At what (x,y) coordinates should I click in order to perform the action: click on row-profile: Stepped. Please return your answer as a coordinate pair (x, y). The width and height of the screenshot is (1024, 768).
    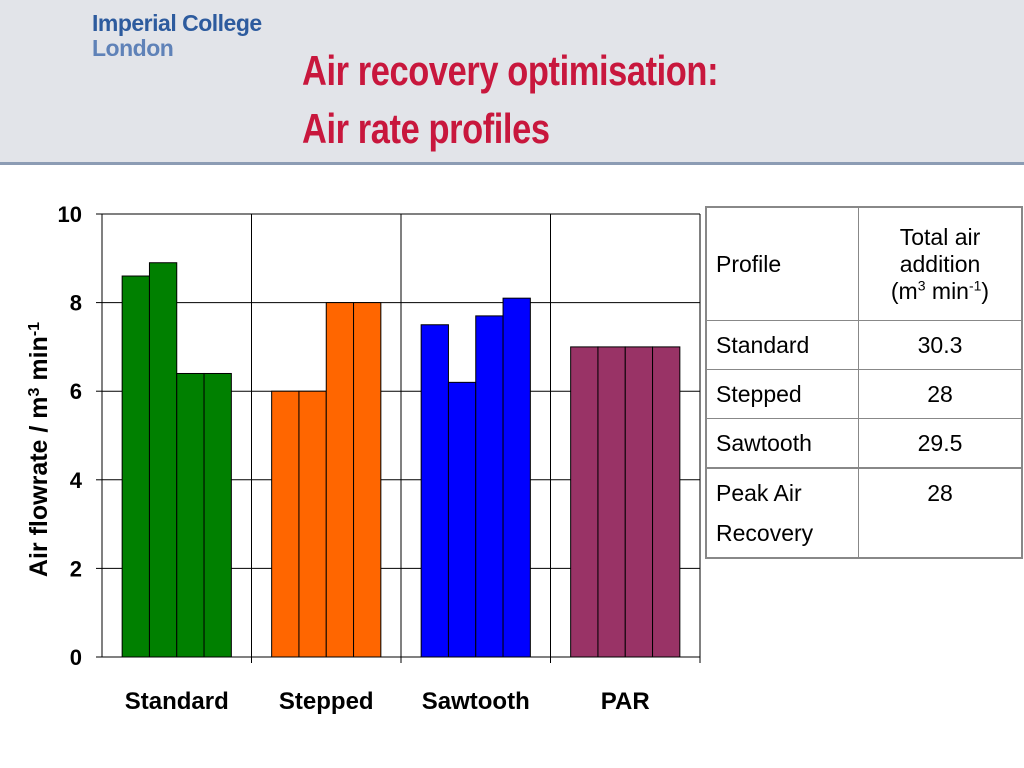
    Looking at the image, I should click on (782, 394).